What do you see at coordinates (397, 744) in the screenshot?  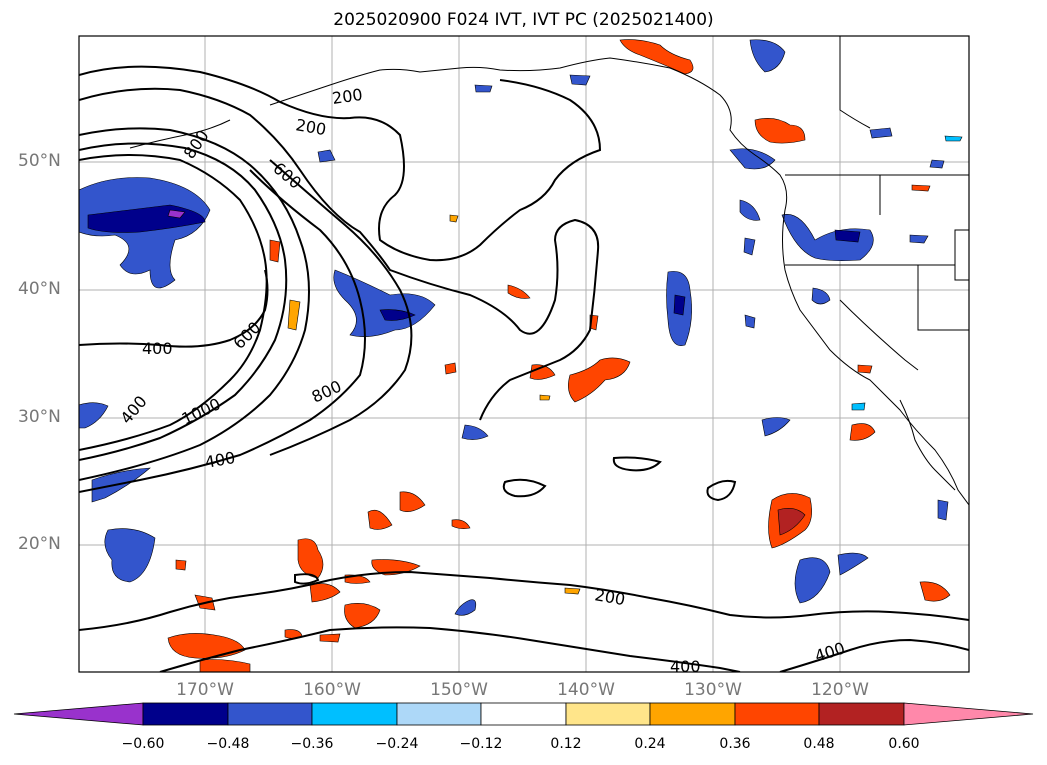 I see `colorbar-tick-label: −0.24` at bounding box center [397, 744].